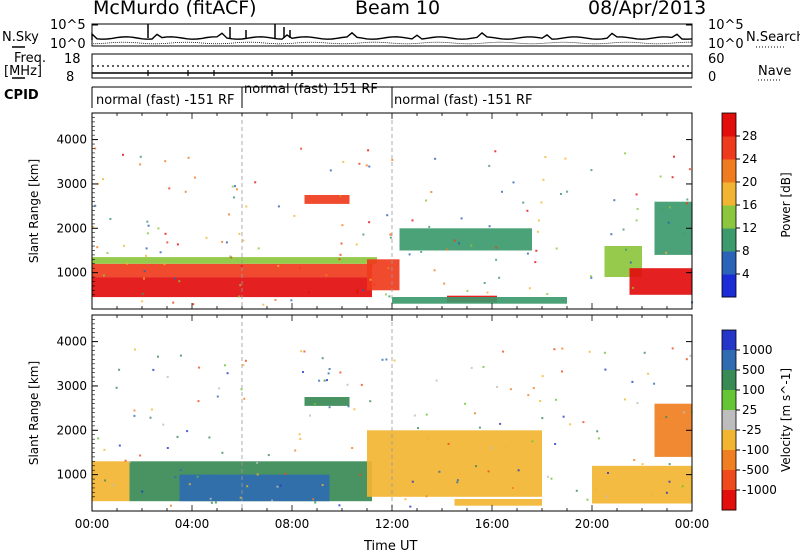 Image resolution: width=800 pixels, height=554 pixels. Describe the element at coordinates (726, 44) in the screenshot. I see `noise-tick-low-right: 10^0` at that location.